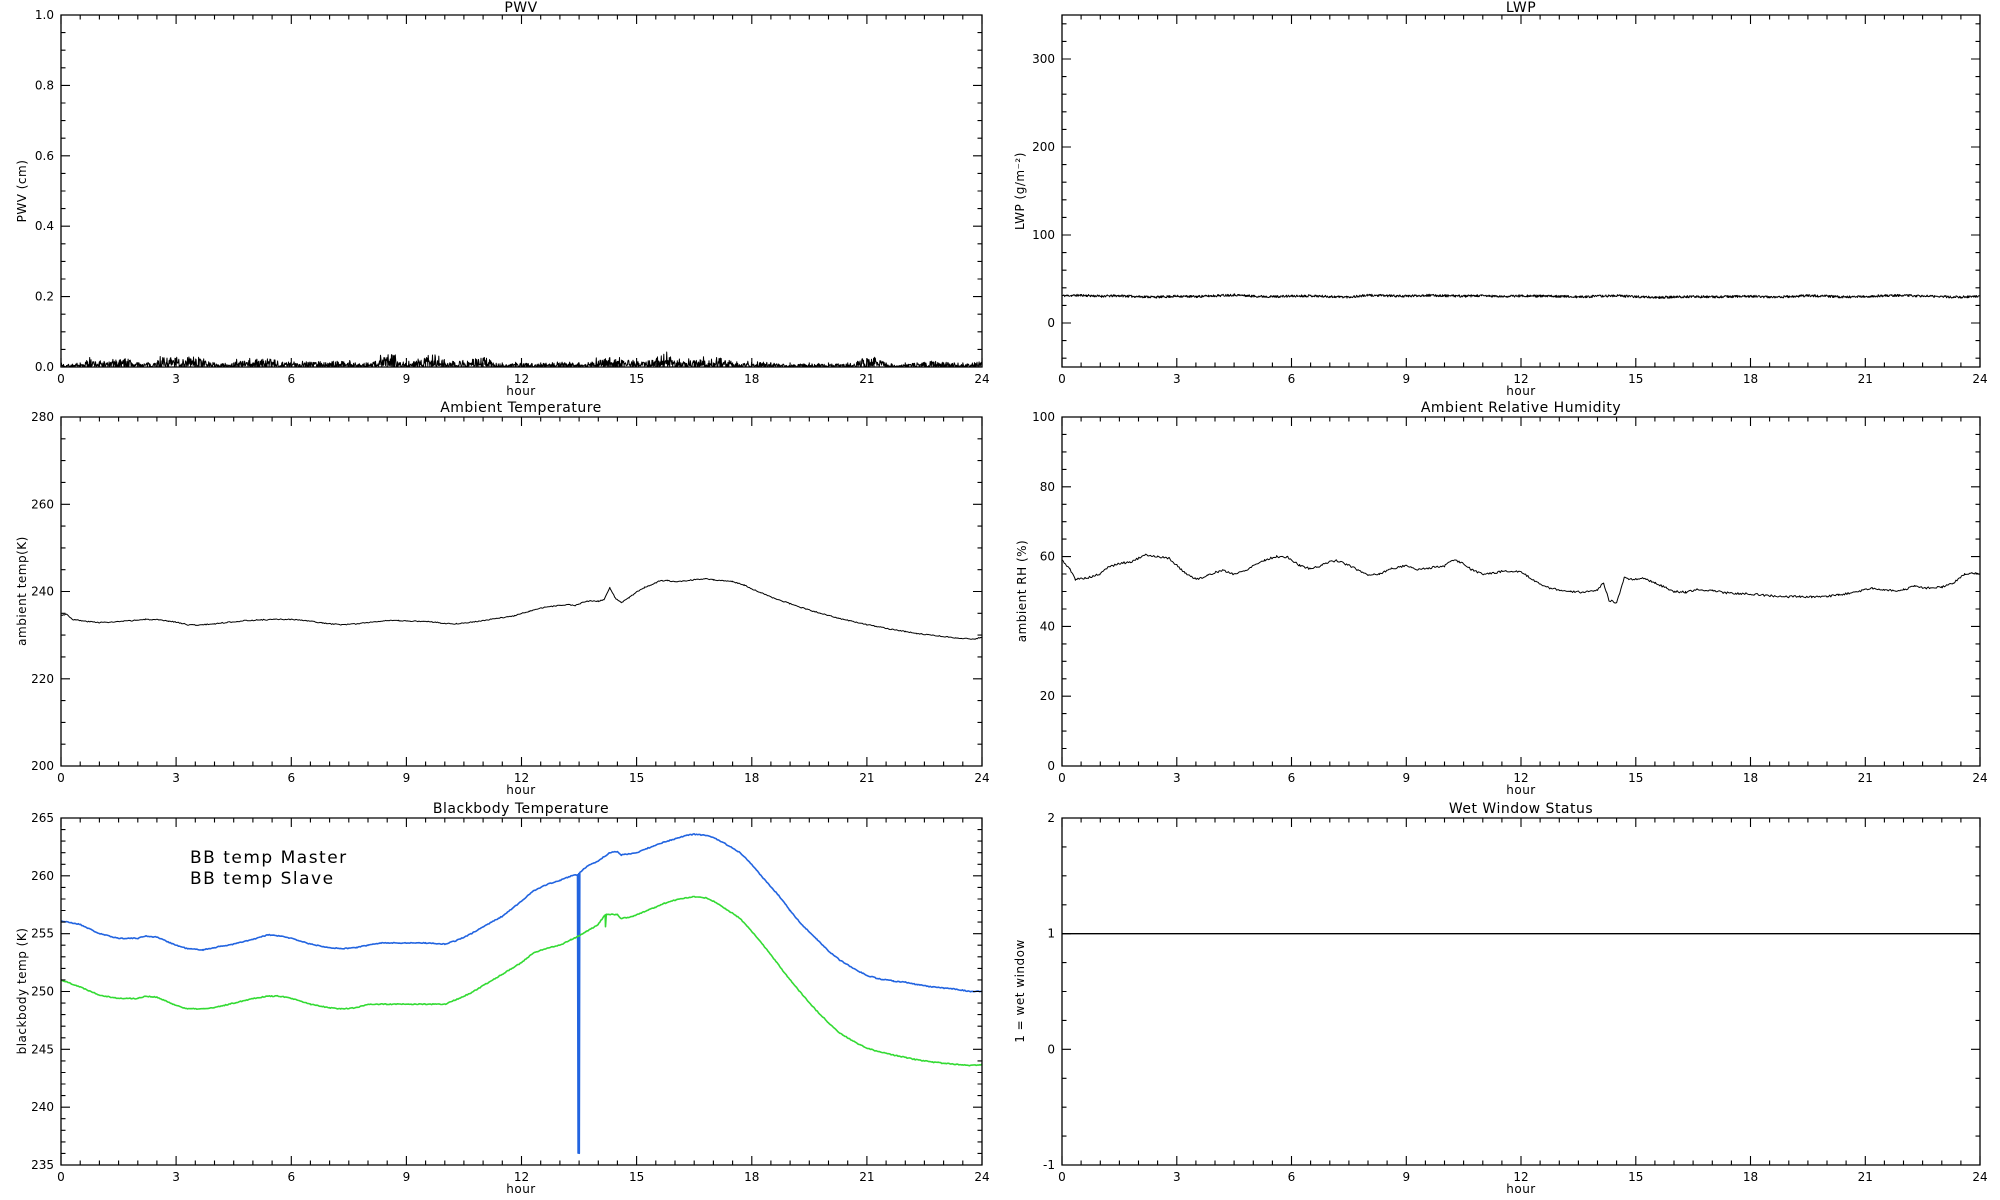  What do you see at coordinates (42, 417) in the screenshot?
I see `y-tick-label: 280` at bounding box center [42, 417].